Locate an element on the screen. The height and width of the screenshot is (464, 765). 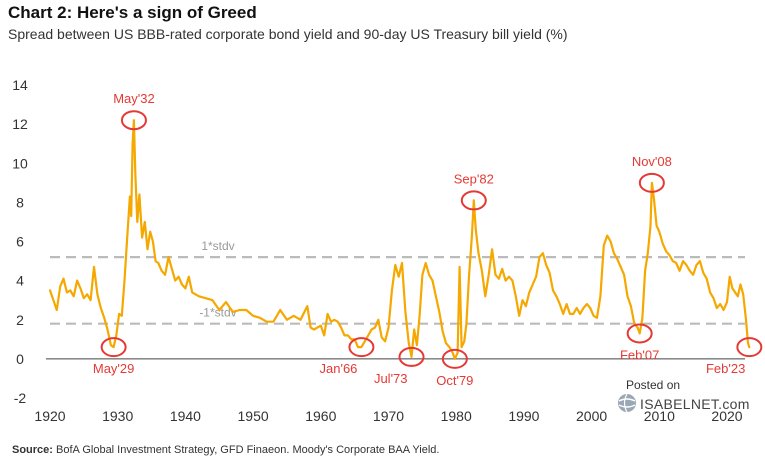
globe-icon is located at coordinates (627, 403).